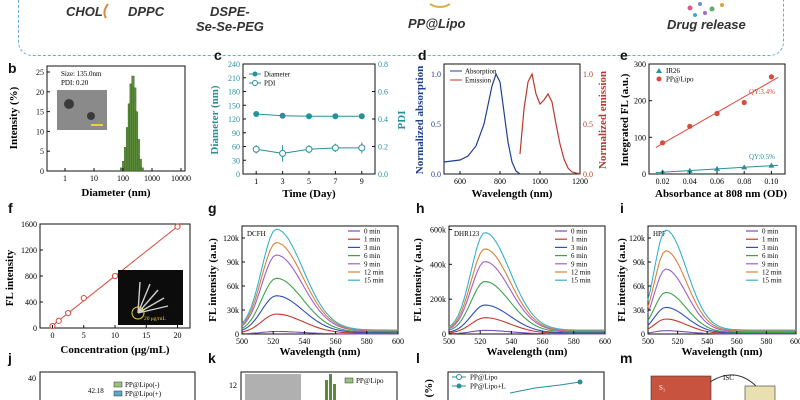  I want to click on x-tick-label: 1200, so click(580, 181).